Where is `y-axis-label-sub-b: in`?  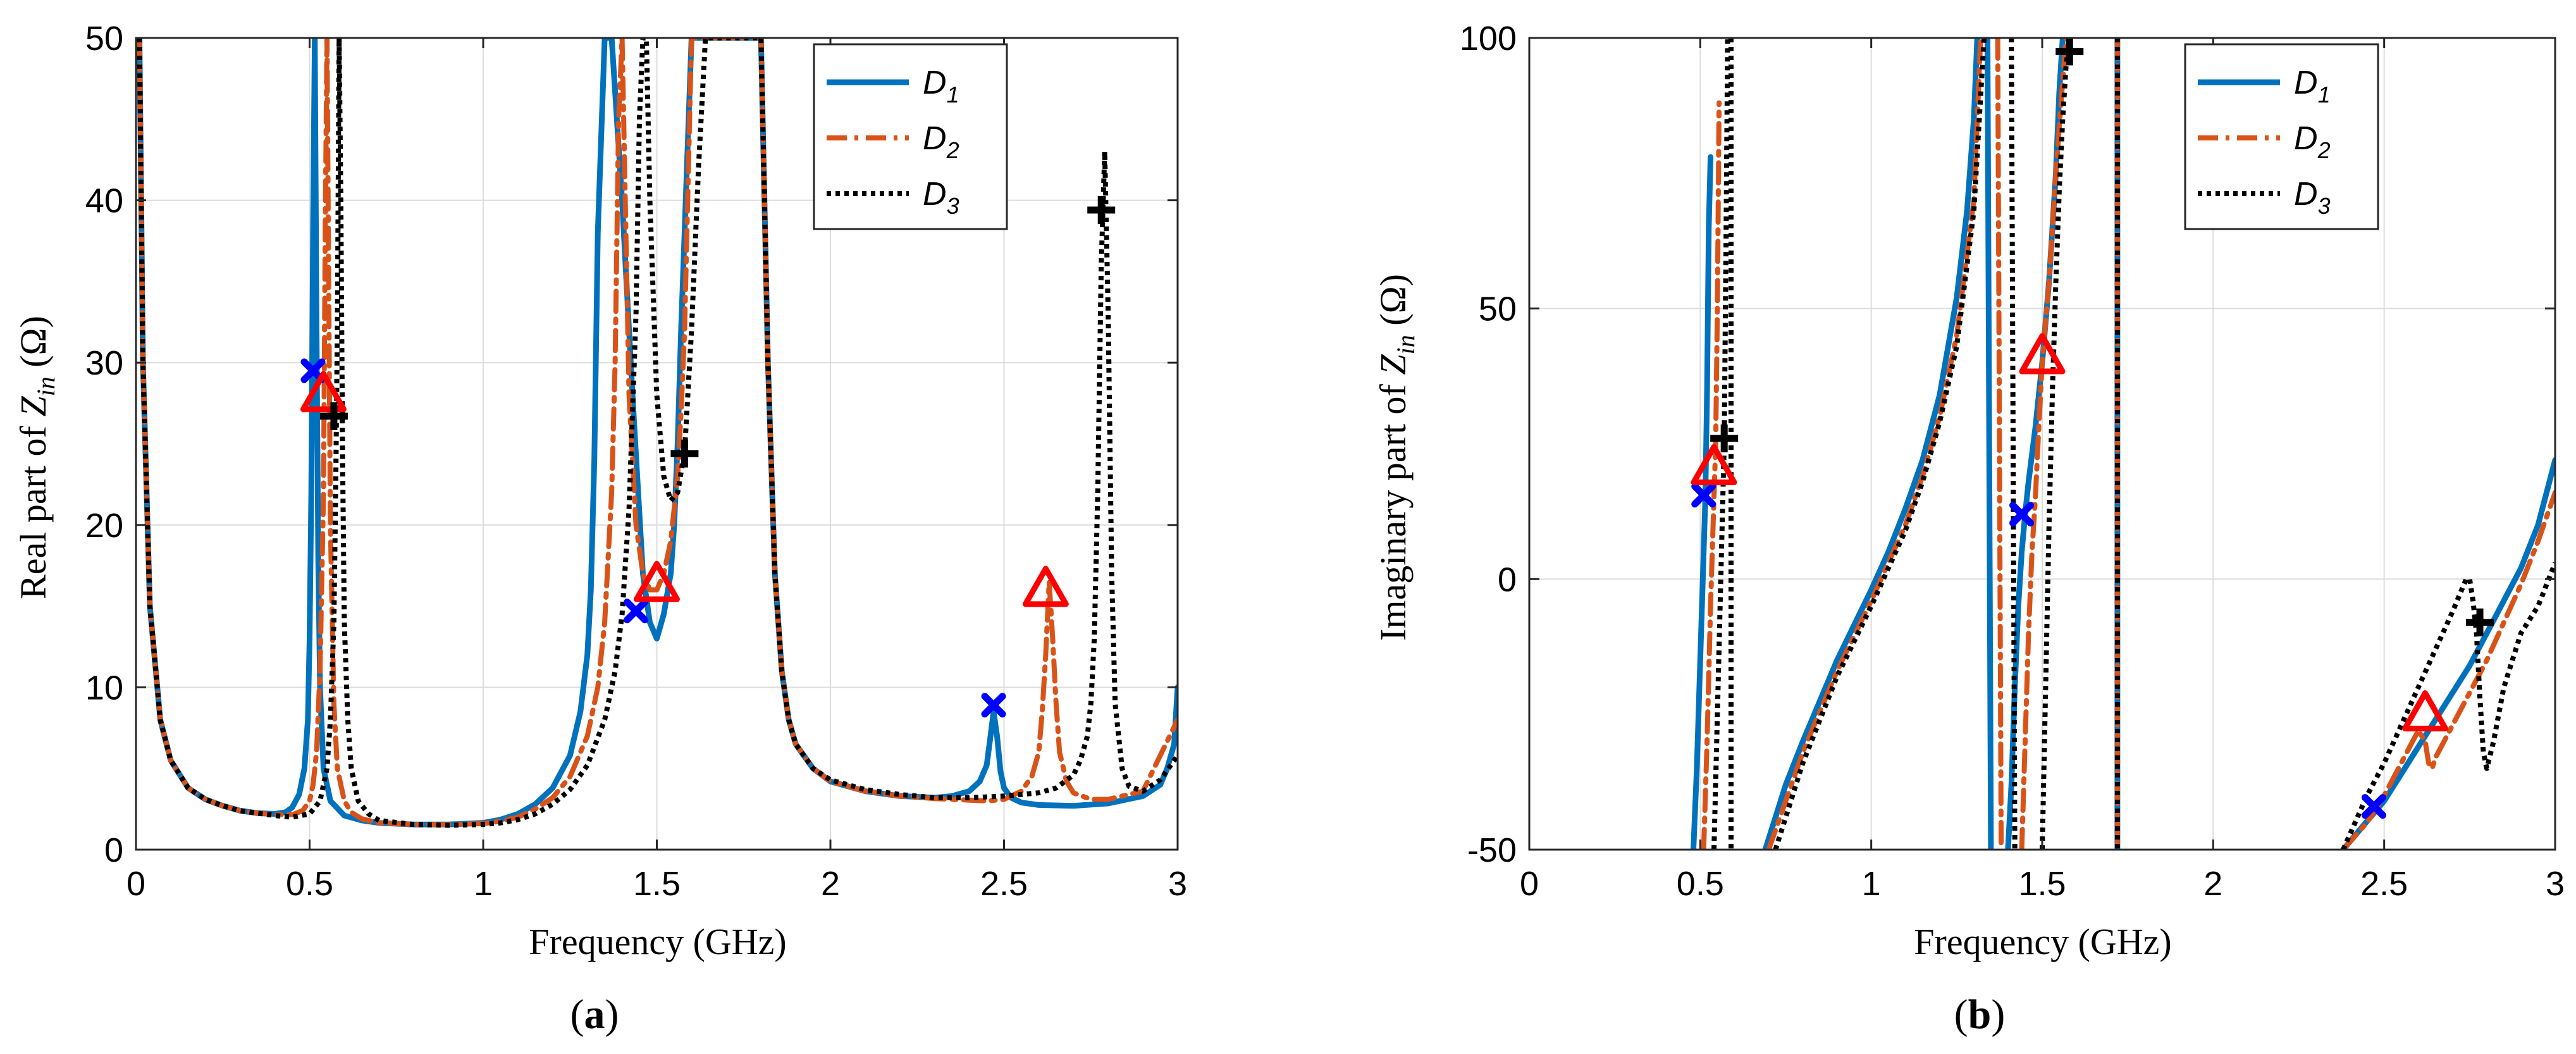
y-axis-label-sub-b: in is located at coordinates (1405, 344).